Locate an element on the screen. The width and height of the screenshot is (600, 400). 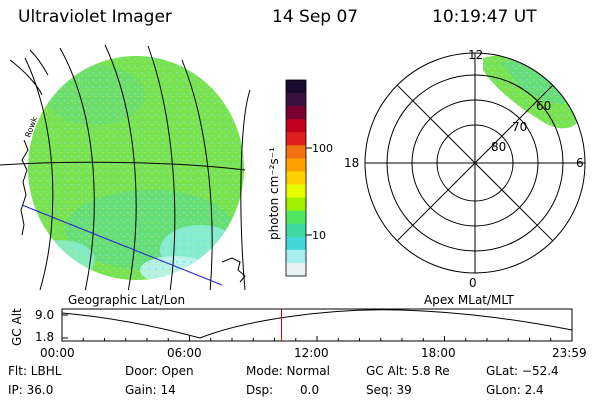
mlt-label-6: 6 is located at coordinates (580, 163).